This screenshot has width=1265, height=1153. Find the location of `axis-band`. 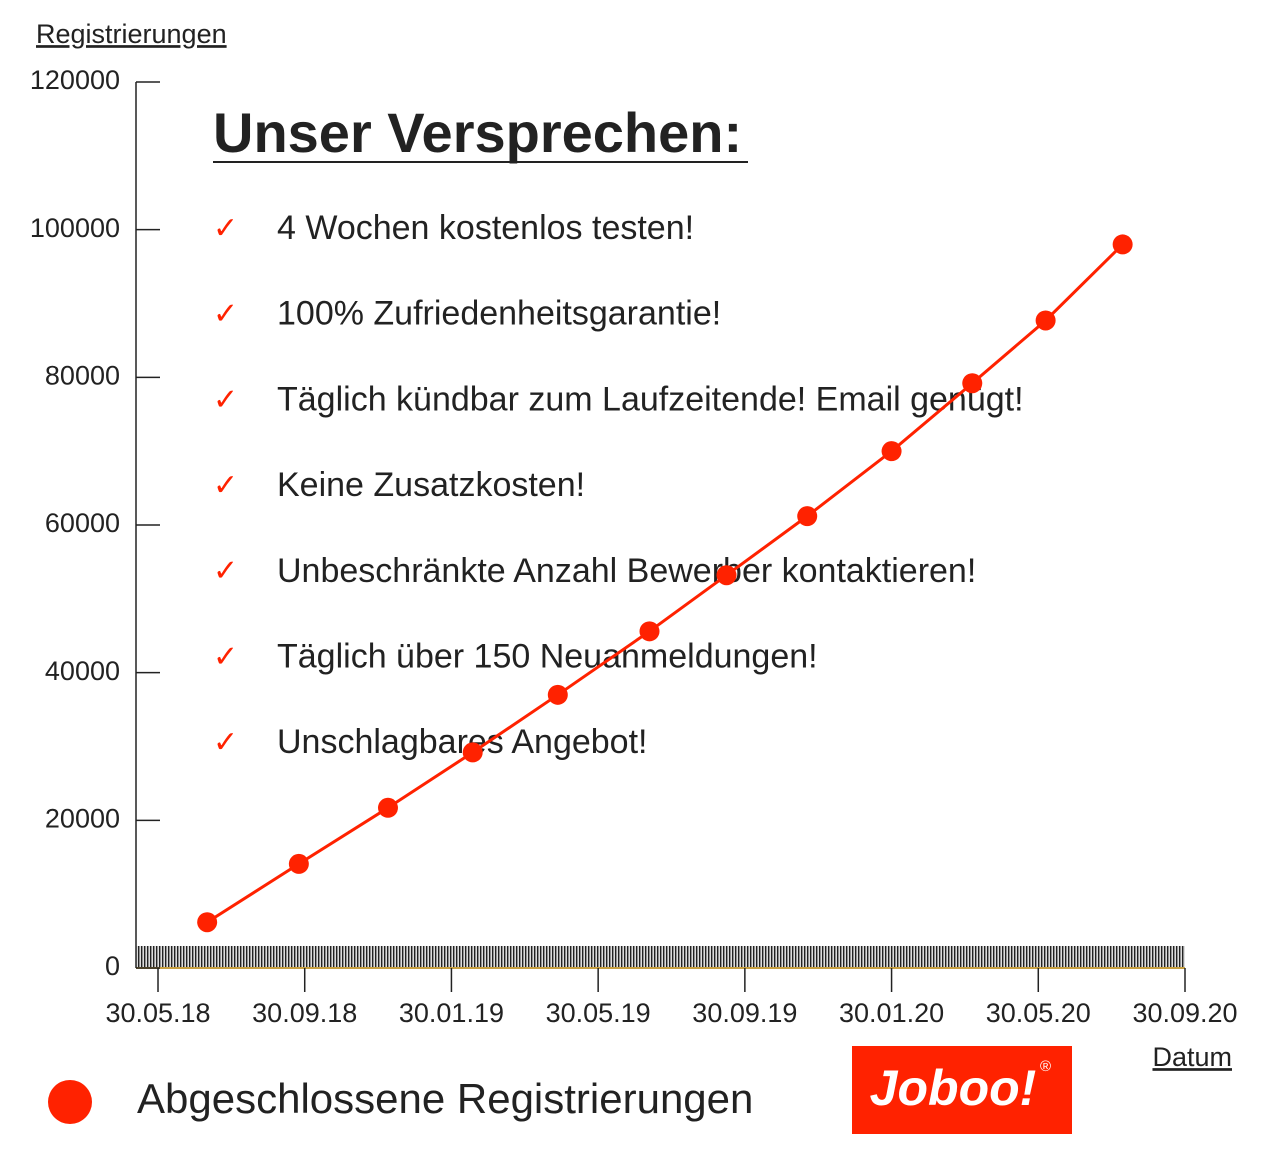

axis-band is located at coordinates (660, 957).